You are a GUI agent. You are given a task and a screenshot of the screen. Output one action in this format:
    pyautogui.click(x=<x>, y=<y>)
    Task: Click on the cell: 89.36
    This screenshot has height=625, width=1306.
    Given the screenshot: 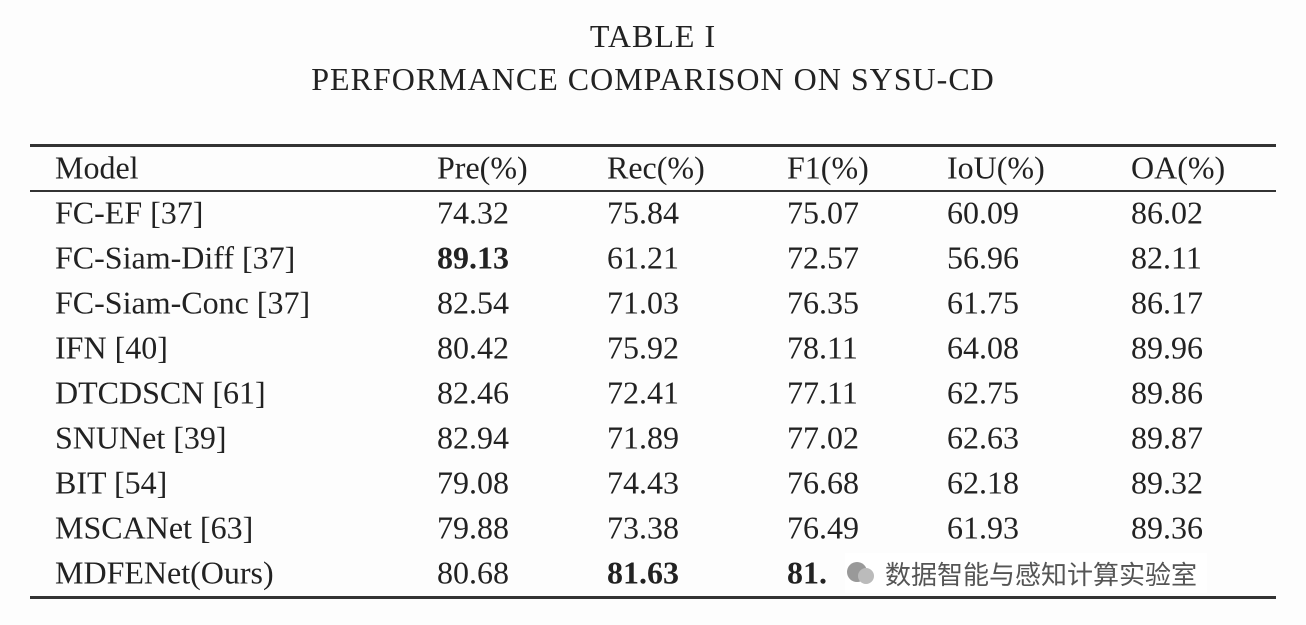 What is the action you would take?
    pyautogui.click(x=1167, y=527)
    